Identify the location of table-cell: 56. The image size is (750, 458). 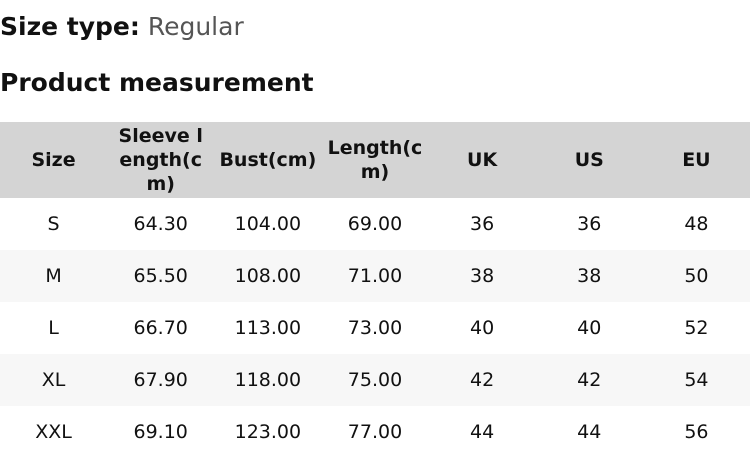
(696, 432).